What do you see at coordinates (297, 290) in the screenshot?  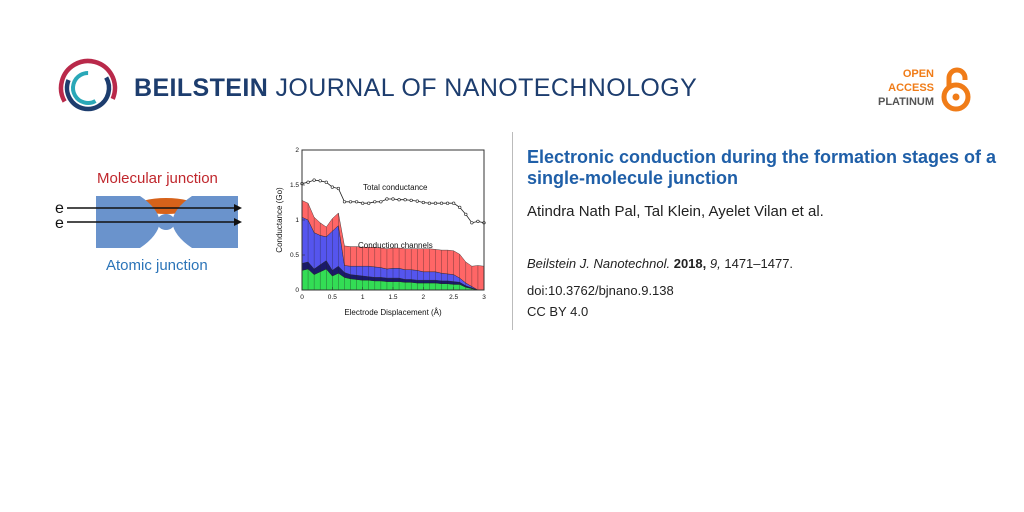 I see `y-tick-label: 0` at bounding box center [297, 290].